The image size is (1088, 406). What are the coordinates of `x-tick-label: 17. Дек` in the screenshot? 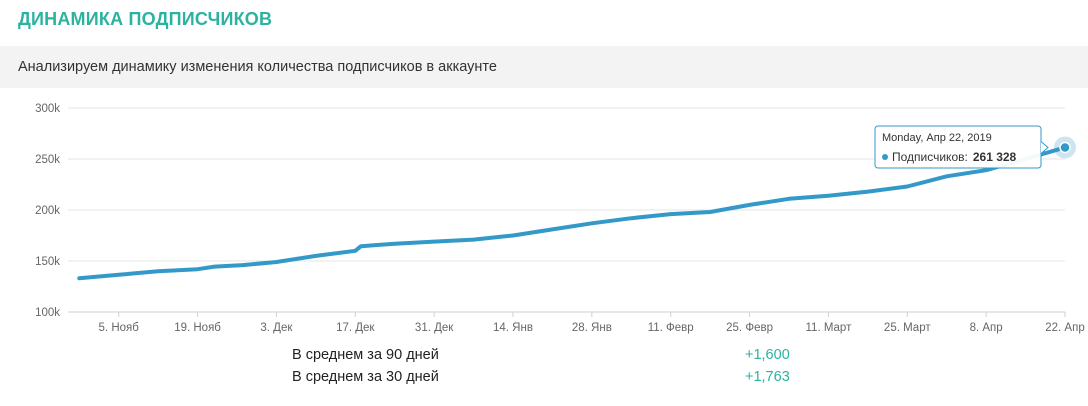 It's located at (355, 328).